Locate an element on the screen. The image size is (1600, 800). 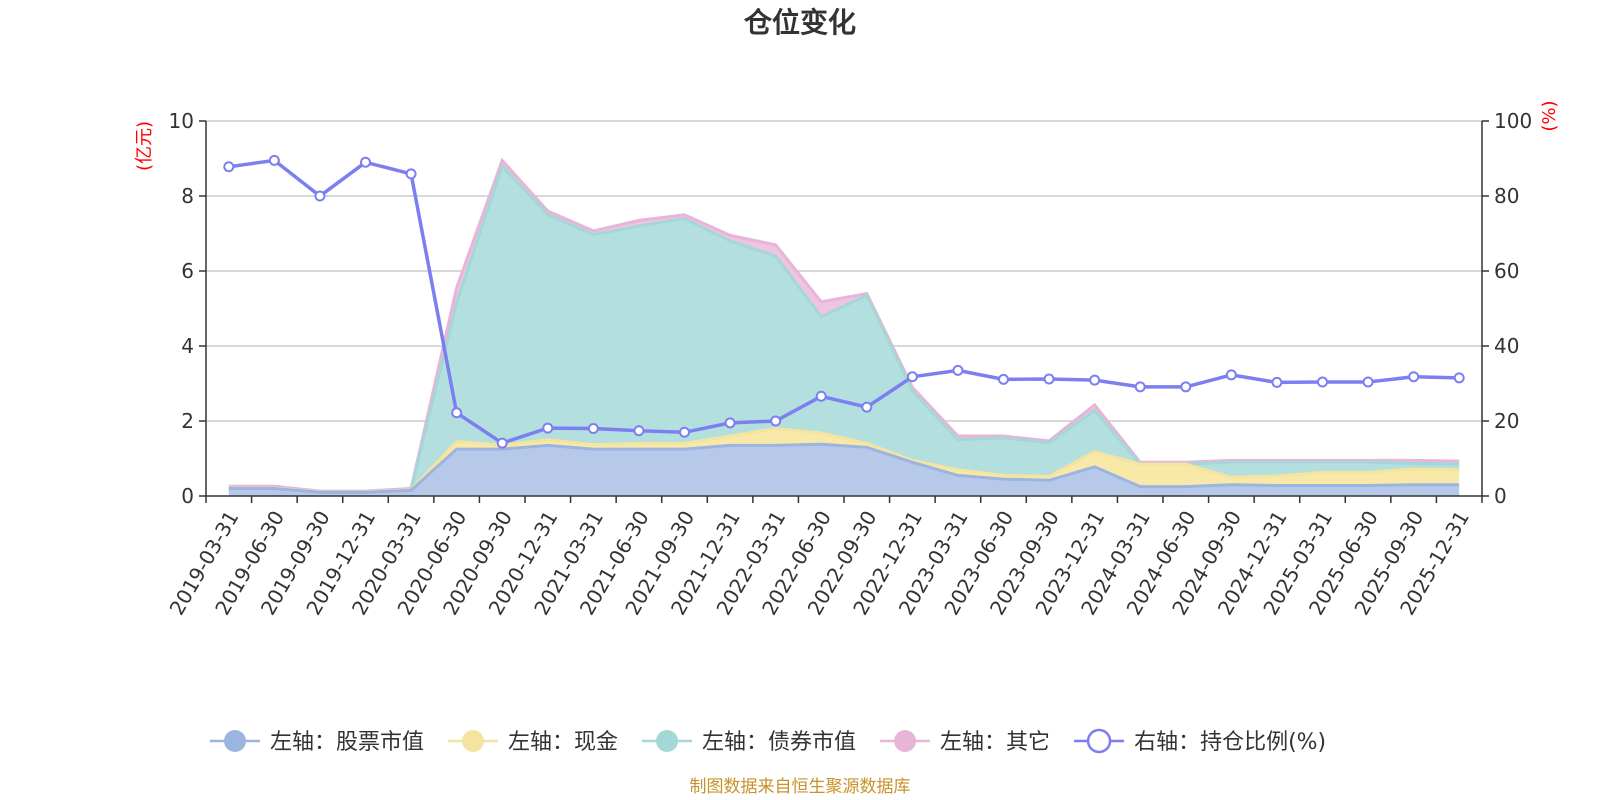
right-axis-tick-label: 100 is located at coordinates (1513, 121).